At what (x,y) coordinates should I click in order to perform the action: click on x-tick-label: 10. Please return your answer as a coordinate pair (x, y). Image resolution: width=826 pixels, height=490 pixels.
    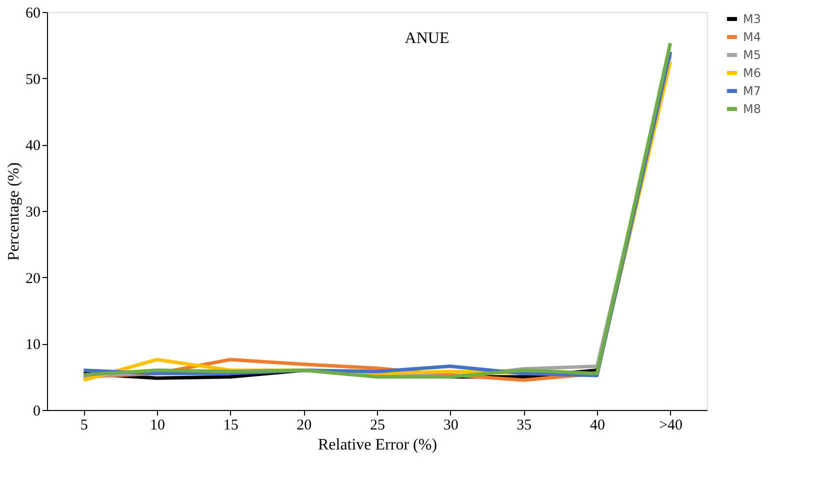
    Looking at the image, I should click on (157, 426).